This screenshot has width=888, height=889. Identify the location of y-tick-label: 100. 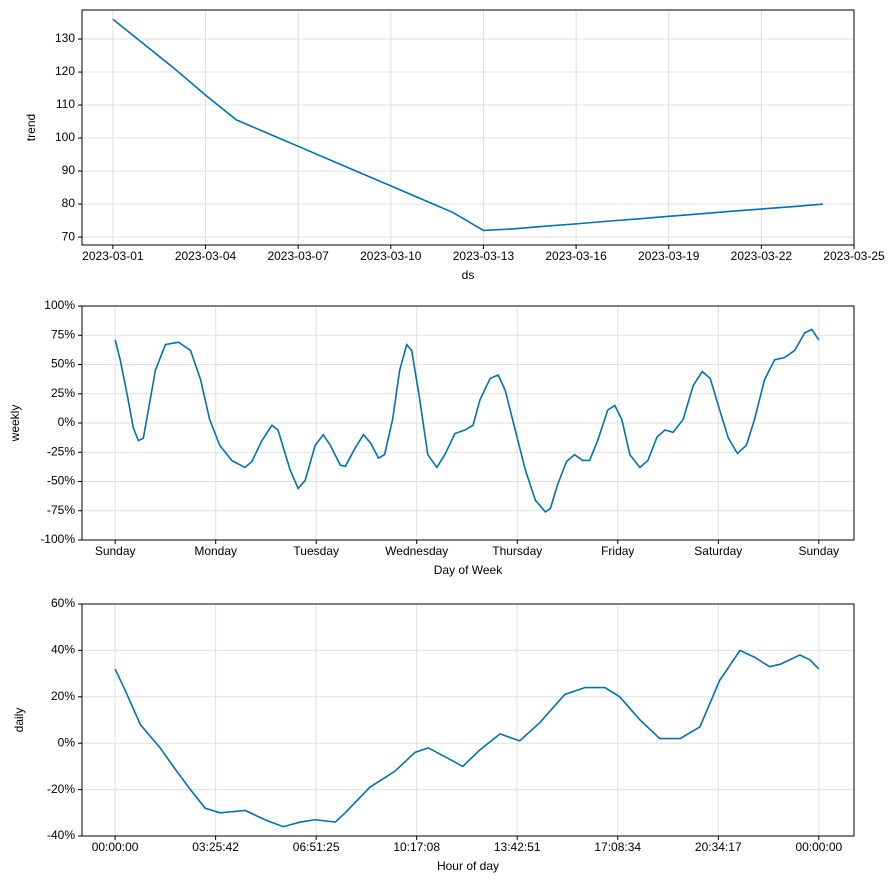
(65, 137).